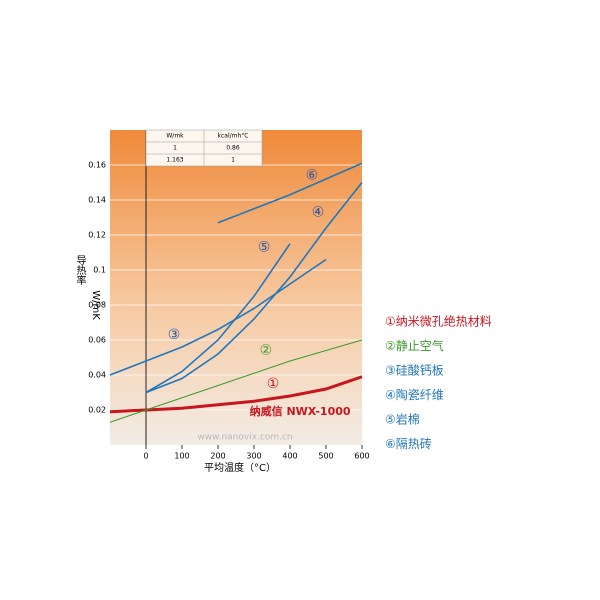  I want to click on annotation: www.nanovix.com.cn, so click(244, 437).